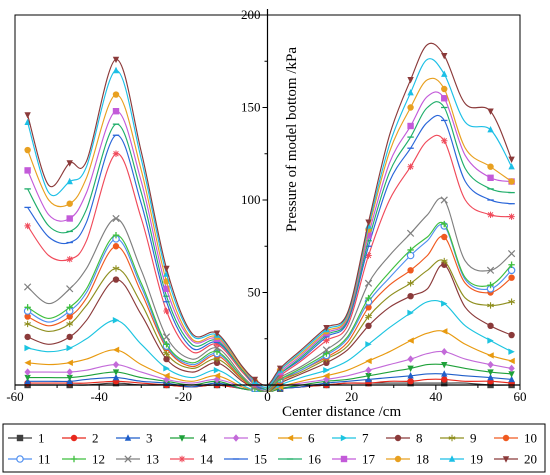  I want to click on legend-item-14: 14, so click(192, 459).